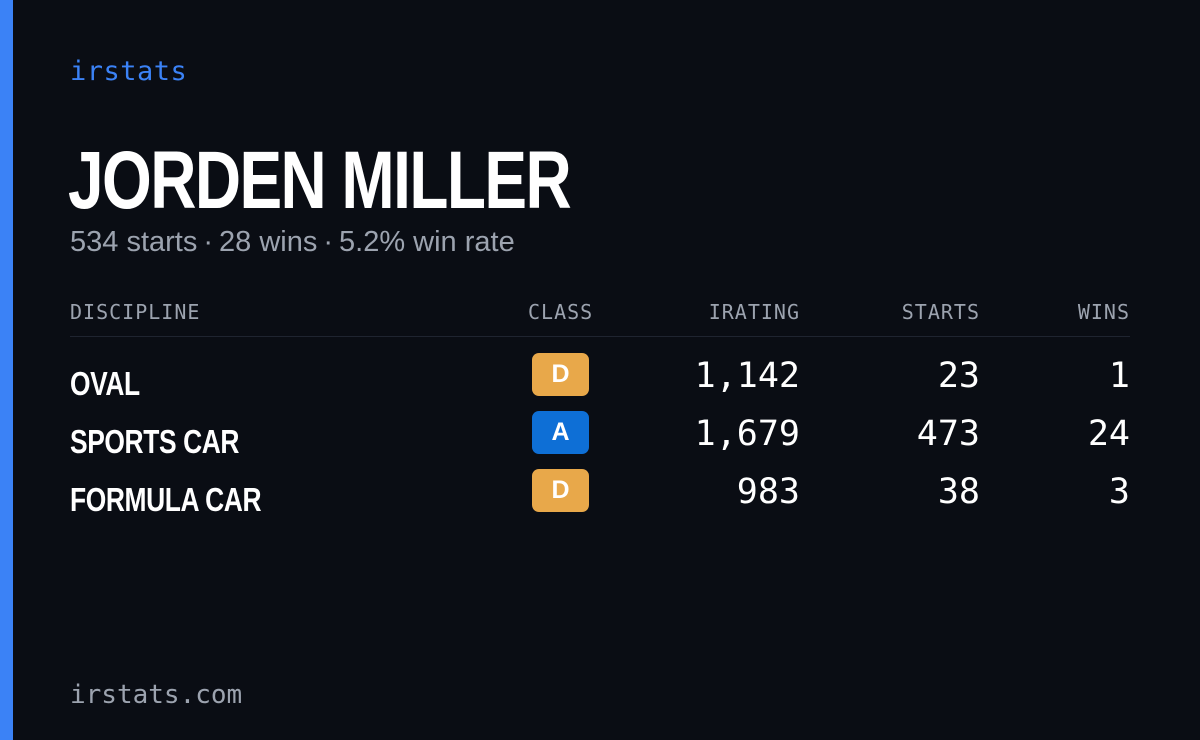  Describe the element at coordinates (166, 499) in the screenshot. I see `discipline-name: FORMULA CAR` at that location.